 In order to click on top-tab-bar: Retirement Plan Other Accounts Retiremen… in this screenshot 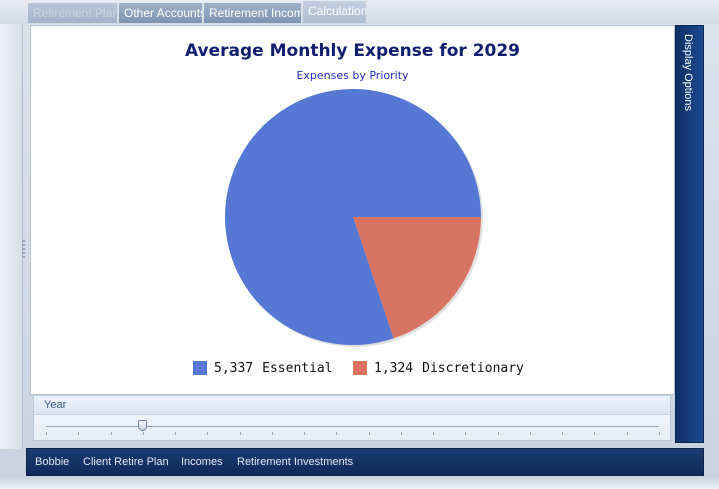, I will do `click(359, 12)`.